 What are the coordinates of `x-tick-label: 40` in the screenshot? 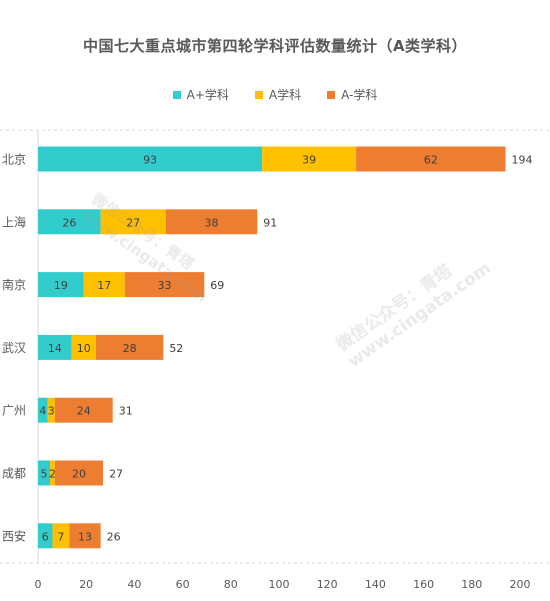 It's located at (134, 584).